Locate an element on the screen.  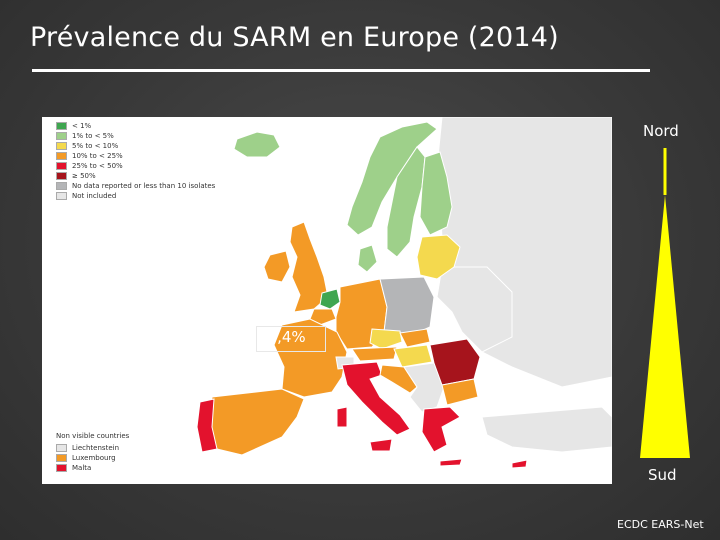
country-baltics is located at coordinates (438, 257).